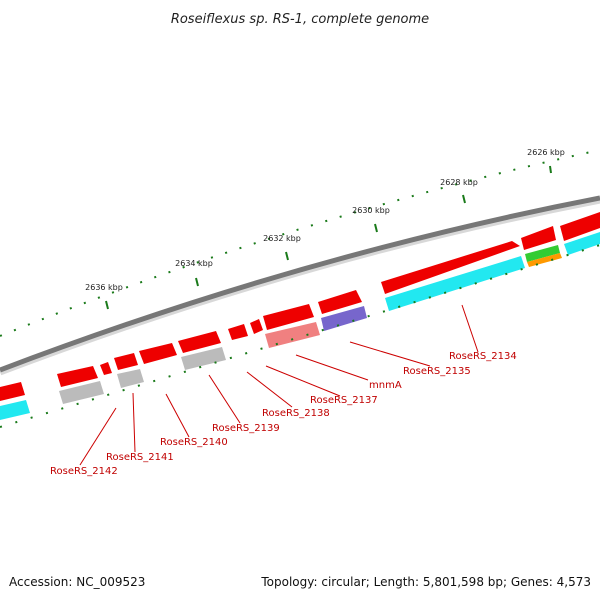  I want to click on accession-text: Accession: NC_009523, so click(77, 582).